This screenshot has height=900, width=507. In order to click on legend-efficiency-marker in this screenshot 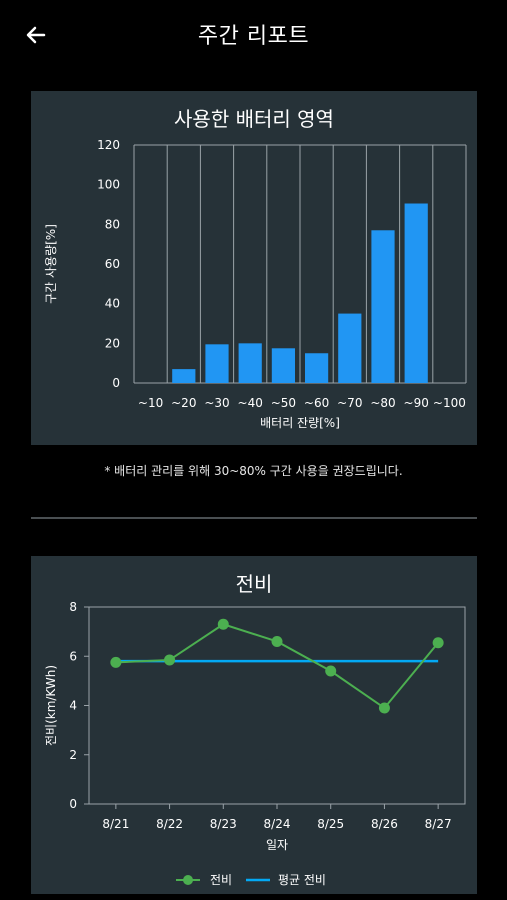, I will do `click(188, 880)`.